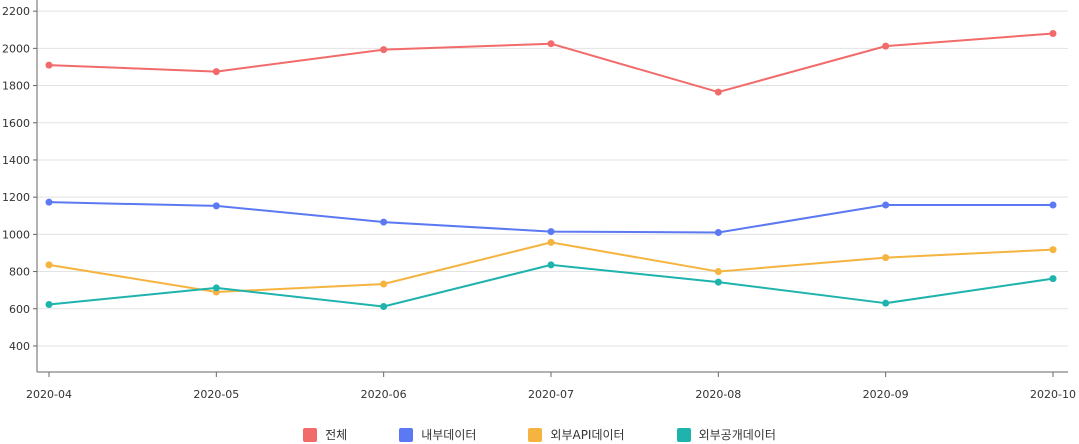 The image size is (1079, 444). What do you see at coordinates (216, 394) in the screenshot?
I see `x-tick-label: 2020-05` at bounding box center [216, 394].